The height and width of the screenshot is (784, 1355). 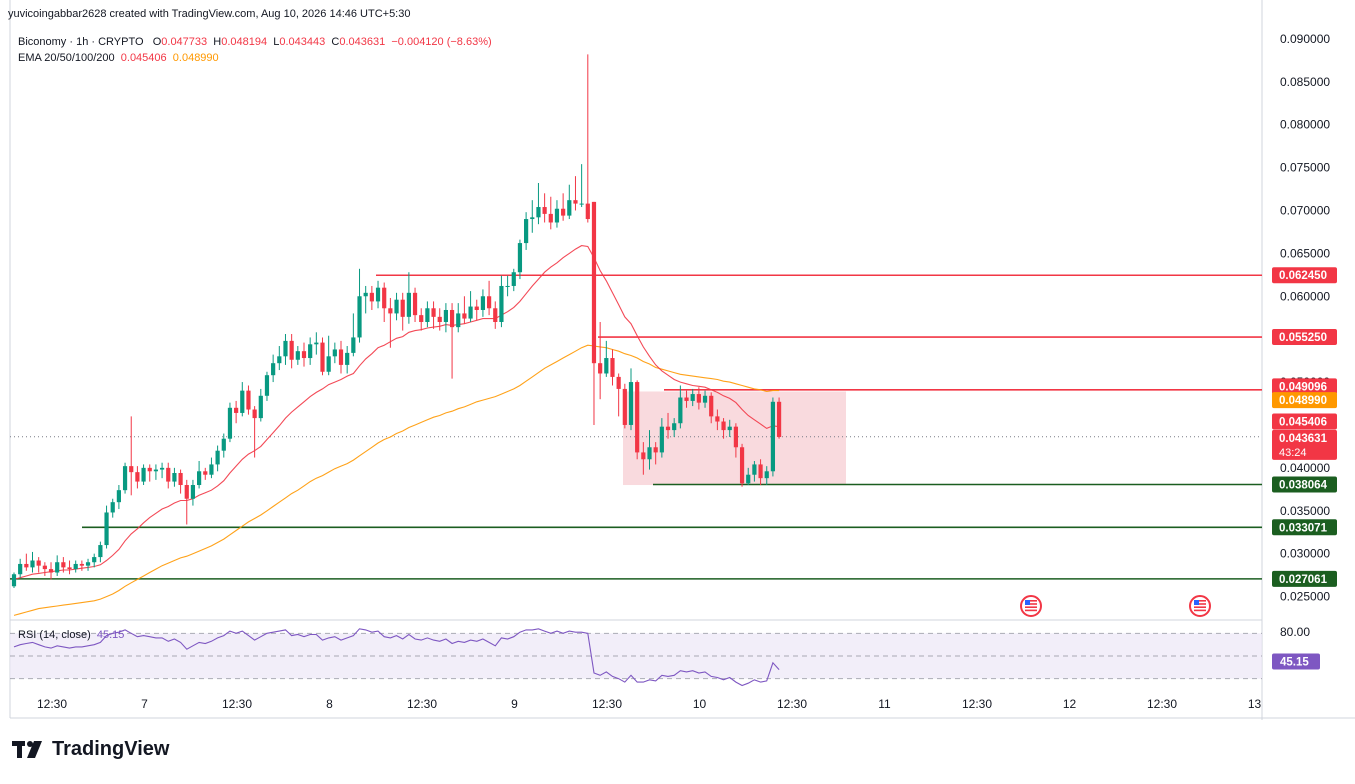 I want to click on rsi-value-tag-bg, so click(x=1296, y=661).